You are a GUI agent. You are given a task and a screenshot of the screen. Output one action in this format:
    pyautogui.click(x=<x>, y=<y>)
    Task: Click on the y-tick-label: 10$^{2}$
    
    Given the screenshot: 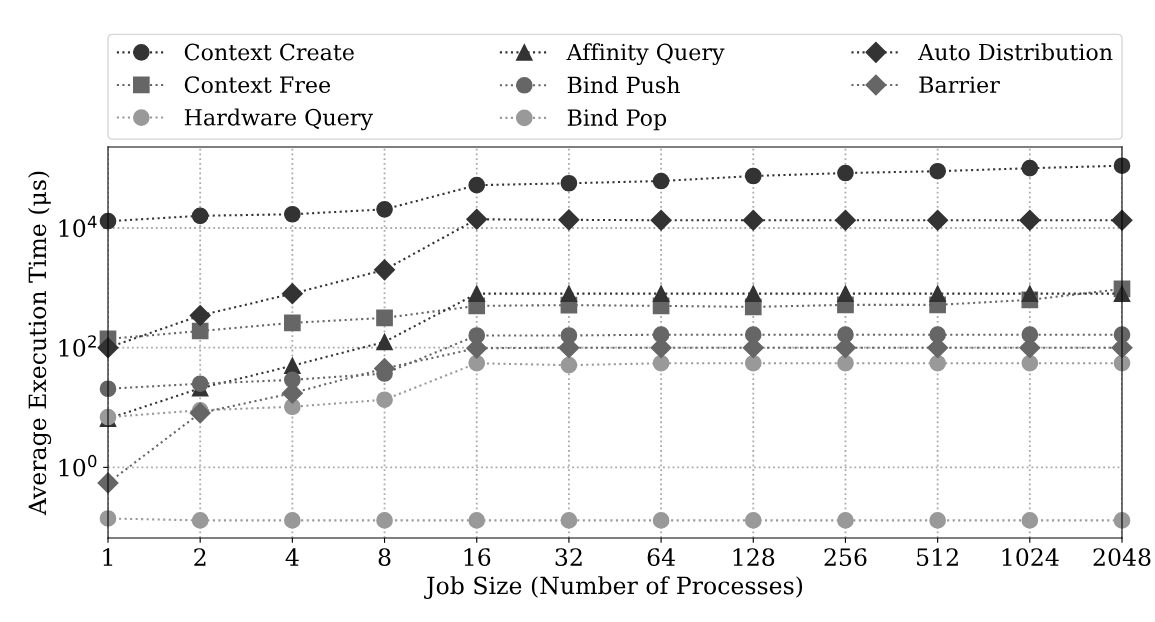 What is the action you would take?
    pyautogui.click(x=77, y=346)
    